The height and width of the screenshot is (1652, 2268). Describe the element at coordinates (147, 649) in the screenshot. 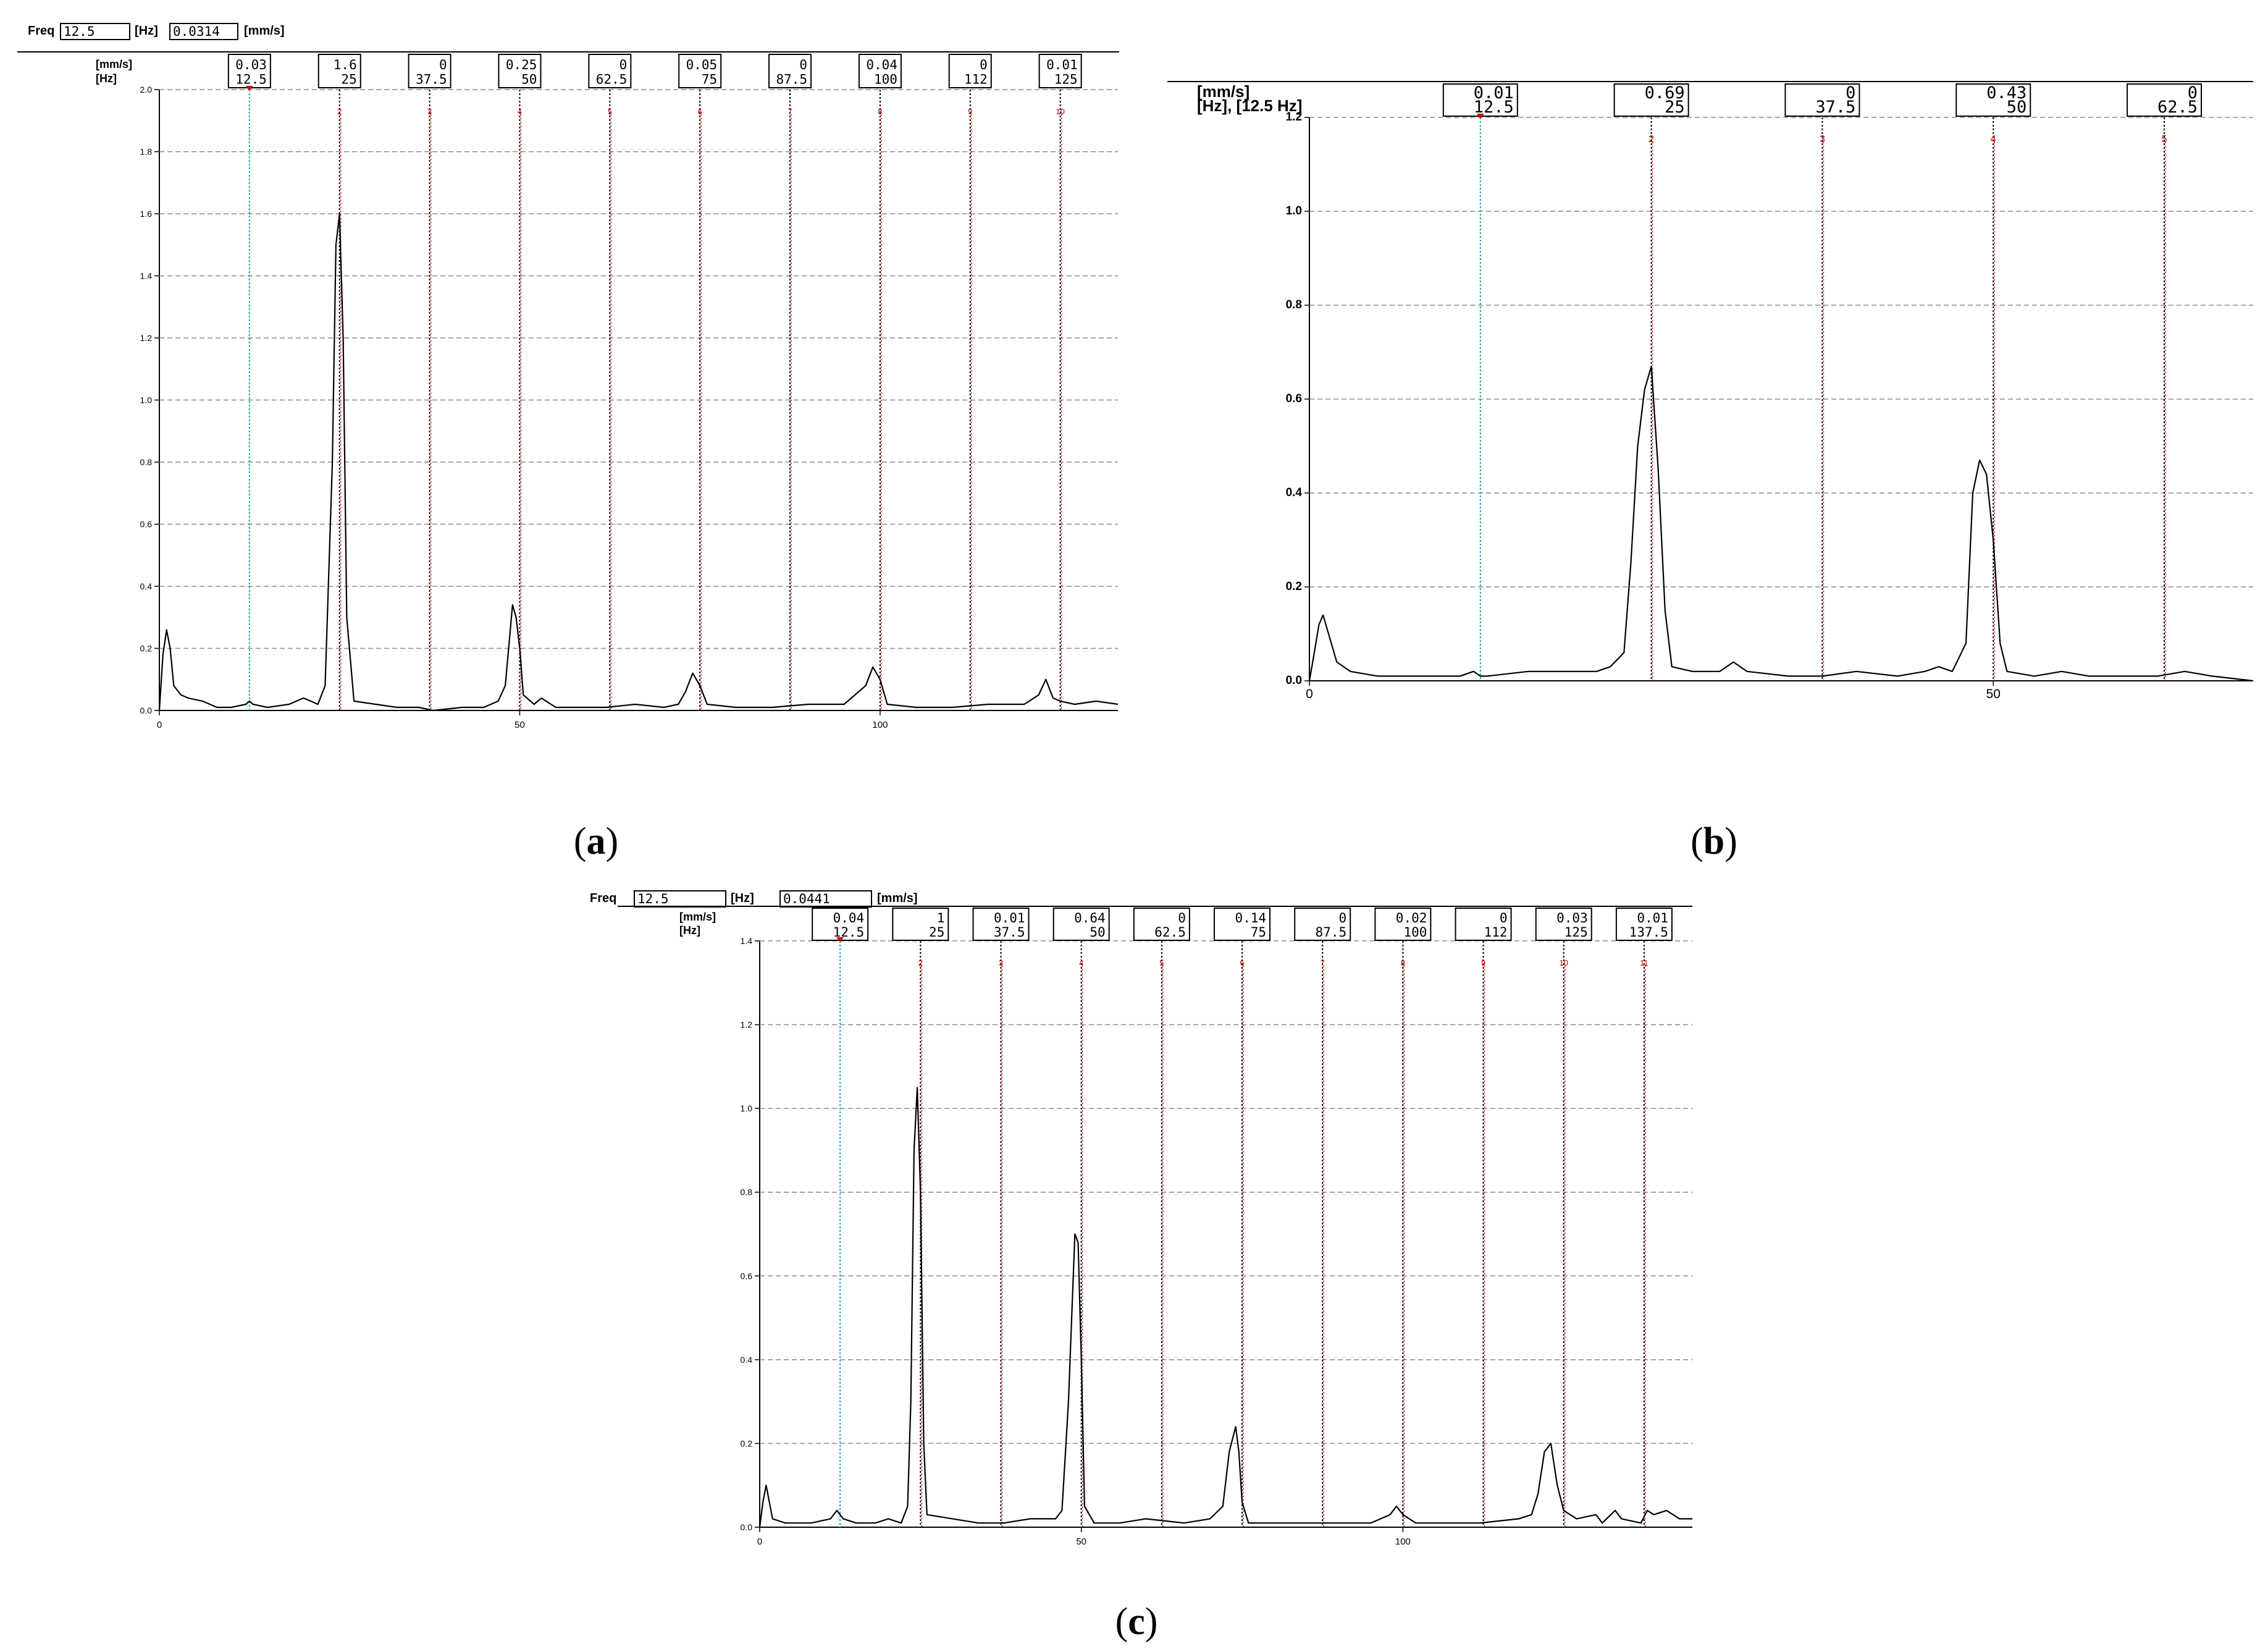

I see `y-tick-label: 0.2` at that location.